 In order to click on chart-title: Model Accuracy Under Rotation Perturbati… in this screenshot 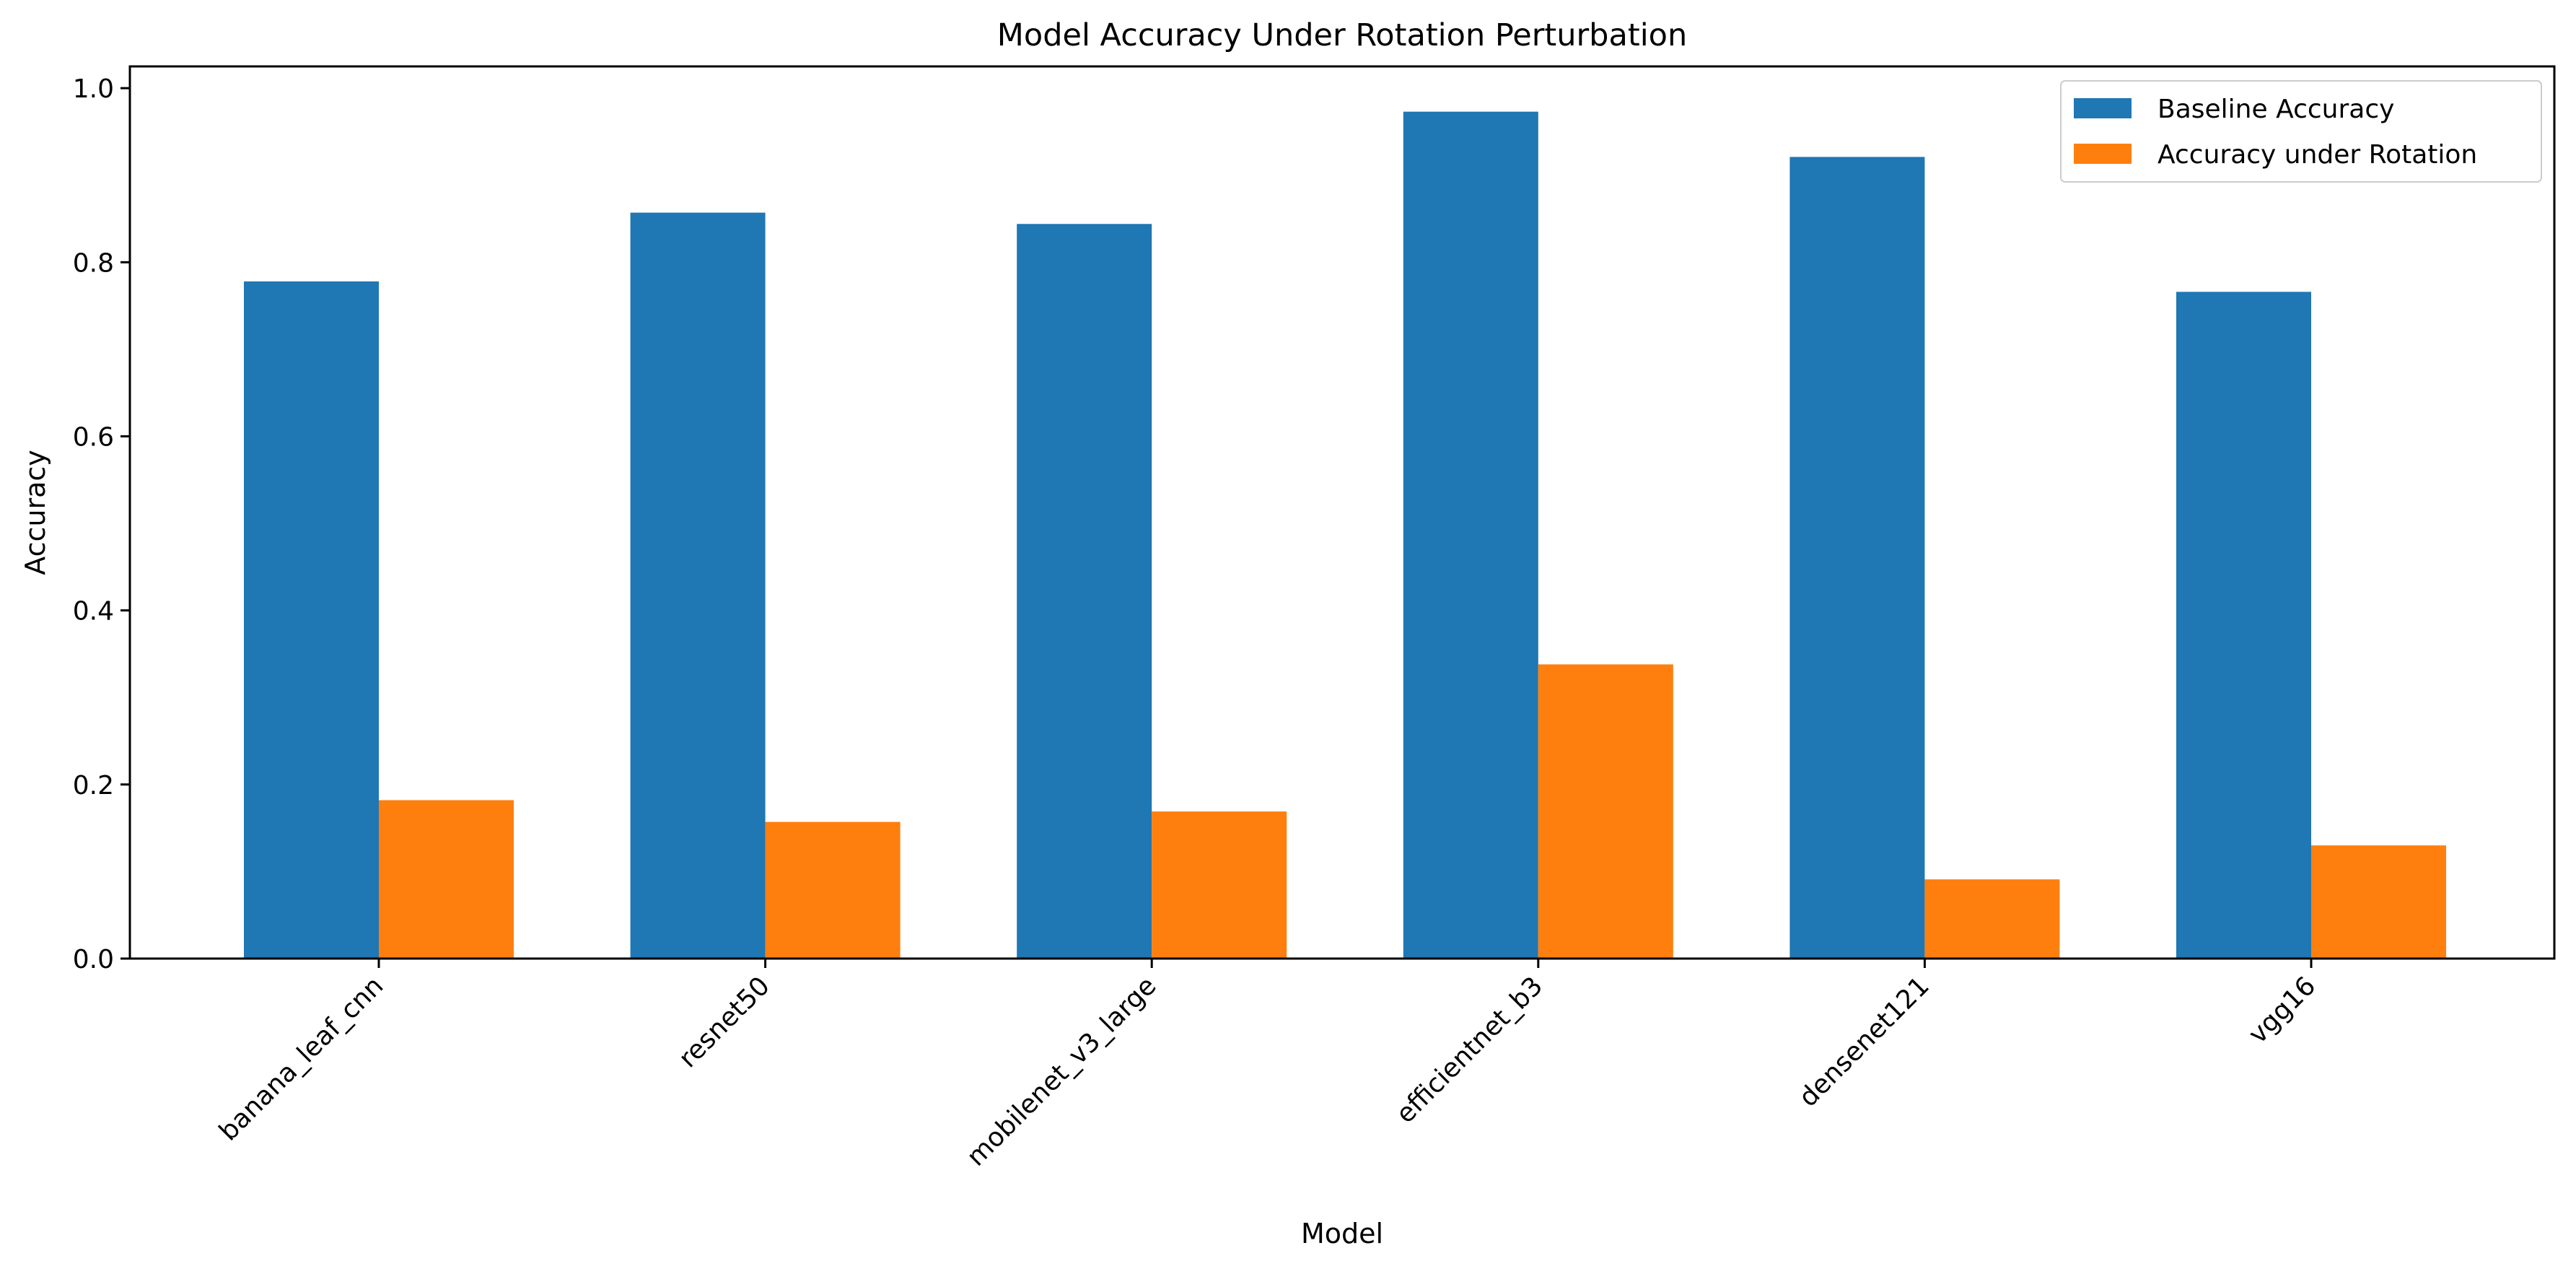, I will do `click(1342, 35)`.